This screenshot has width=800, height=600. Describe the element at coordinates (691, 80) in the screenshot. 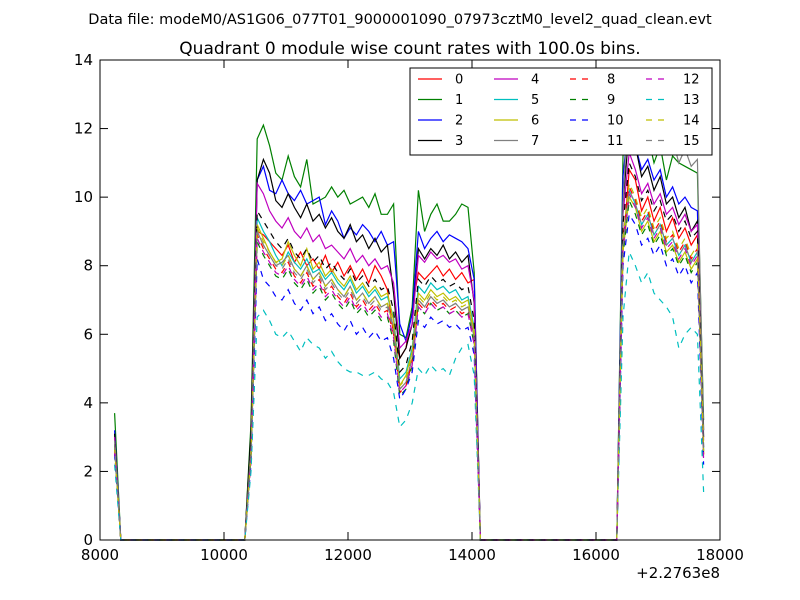

I see `legend-label-12: 12` at that location.